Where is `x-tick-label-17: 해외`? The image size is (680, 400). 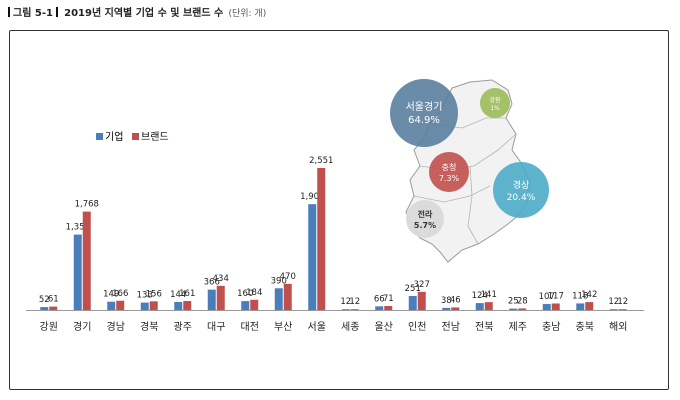
x-tick-label-17: 해외 is located at coordinates (618, 326).